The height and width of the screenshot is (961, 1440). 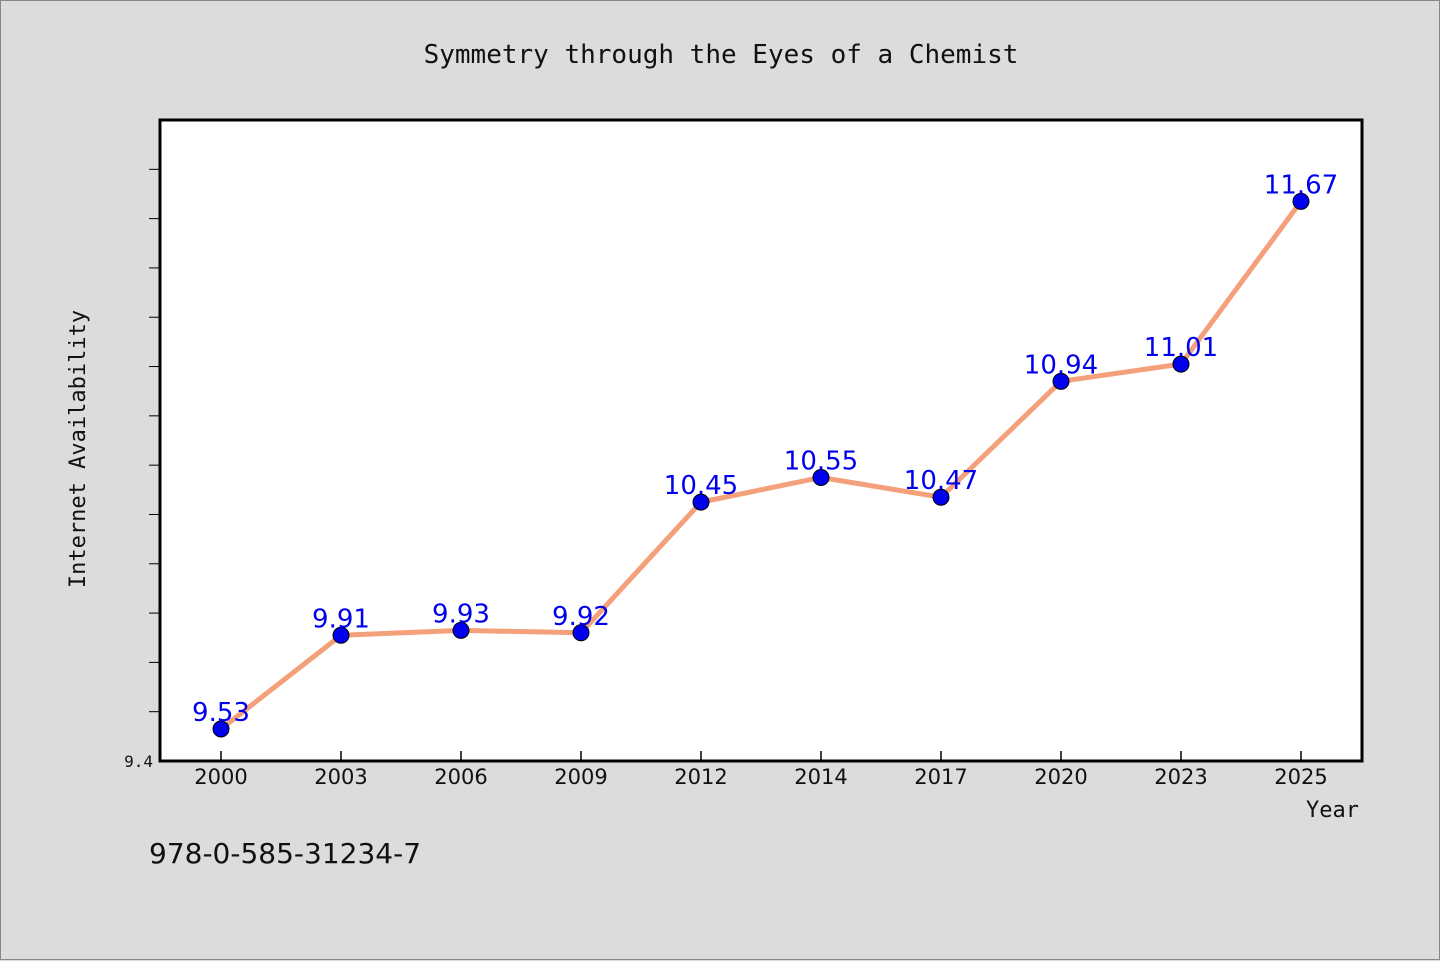 I want to click on x-axis-label: Year, so click(x=1332, y=810).